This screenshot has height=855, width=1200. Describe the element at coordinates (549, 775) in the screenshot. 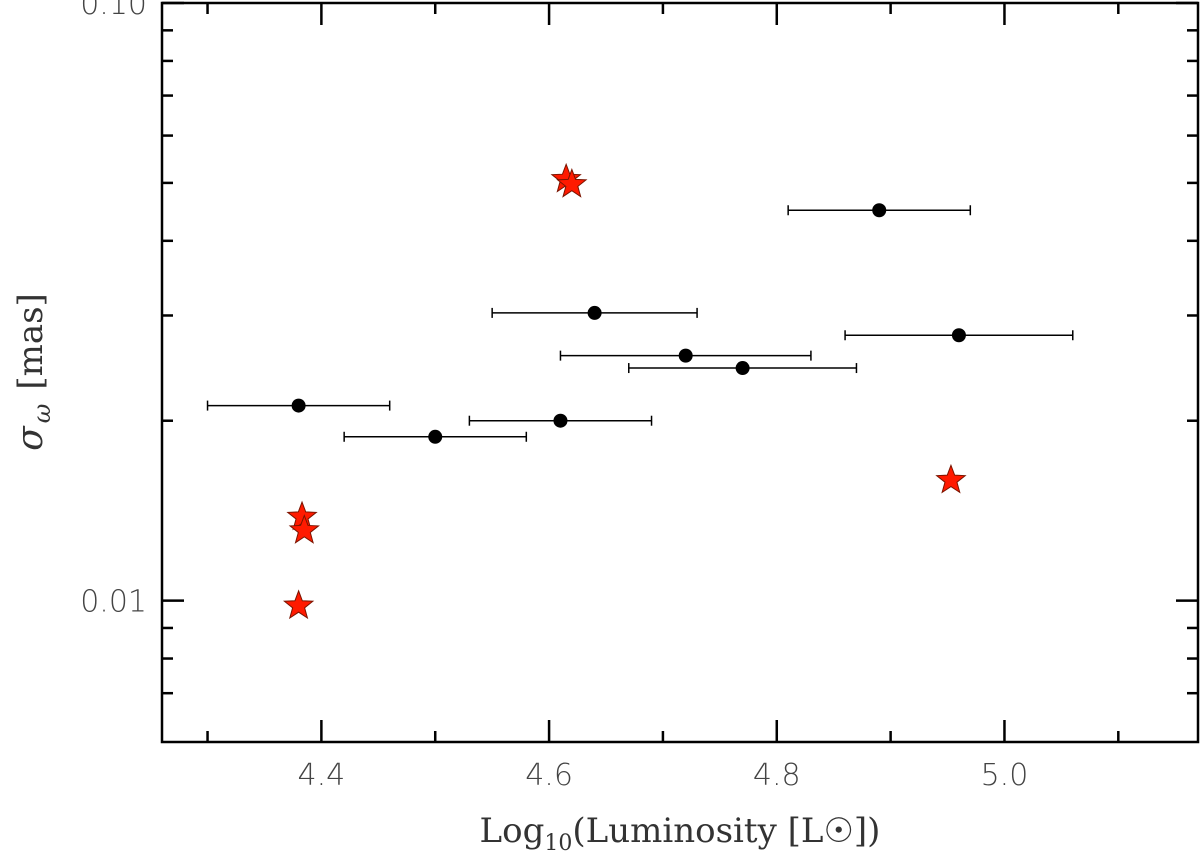

I see `x-tick-label: 4.6` at that location.